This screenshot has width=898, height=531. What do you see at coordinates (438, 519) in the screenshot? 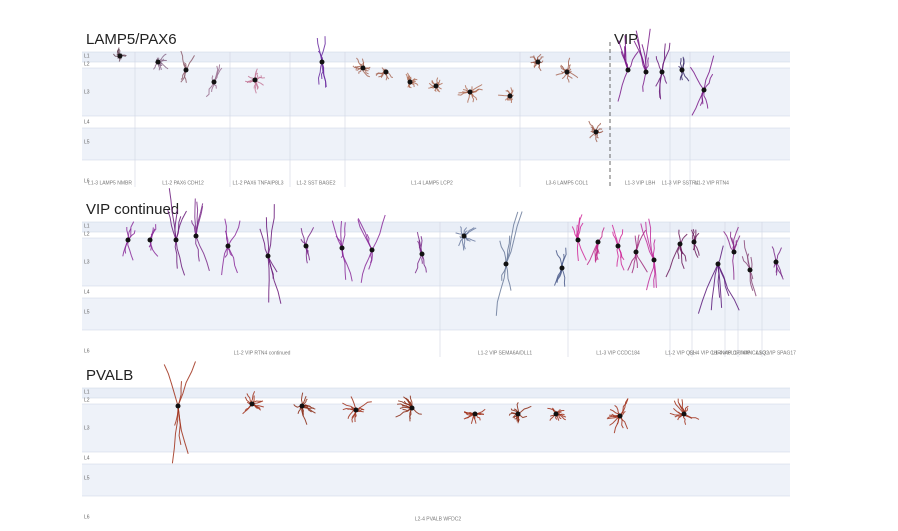
I see `type-label: L2-4 PVALB WFDC2` at bounding box center [438, 519].